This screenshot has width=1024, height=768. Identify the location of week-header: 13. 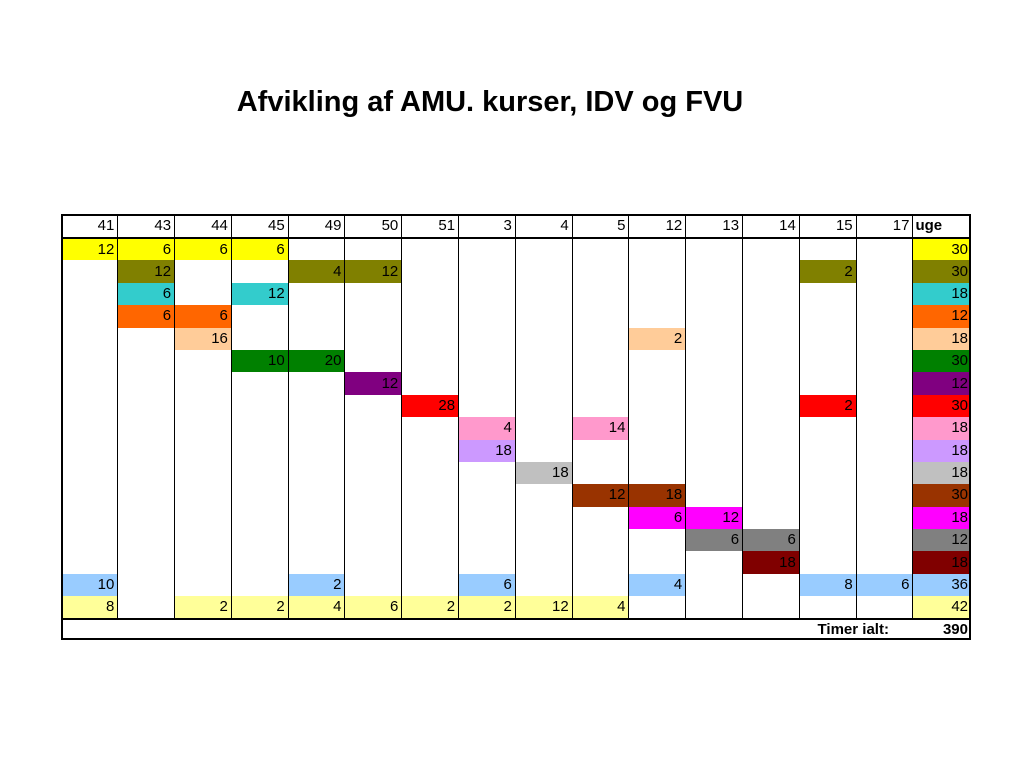
(714, 226).